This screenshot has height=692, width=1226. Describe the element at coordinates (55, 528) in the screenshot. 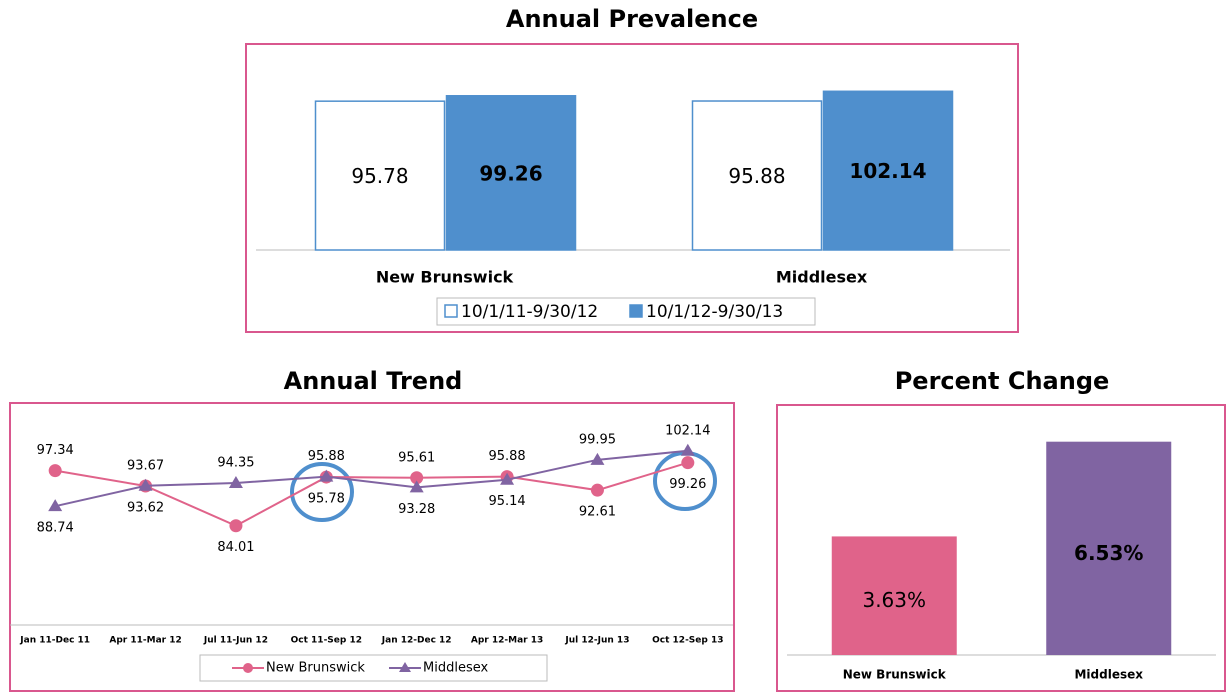

I see `value-label: 88.74` at that location.